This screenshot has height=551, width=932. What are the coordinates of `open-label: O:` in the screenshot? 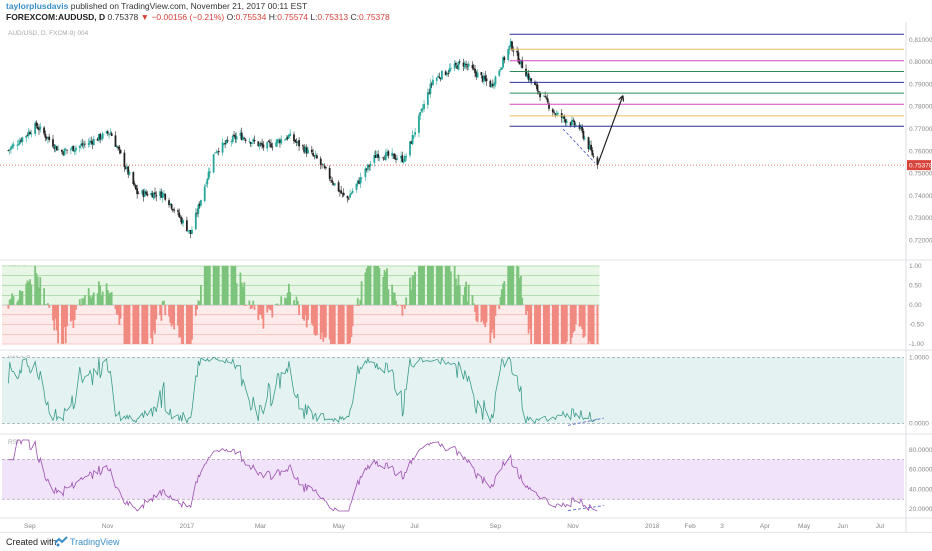 It's located at (231, 17).